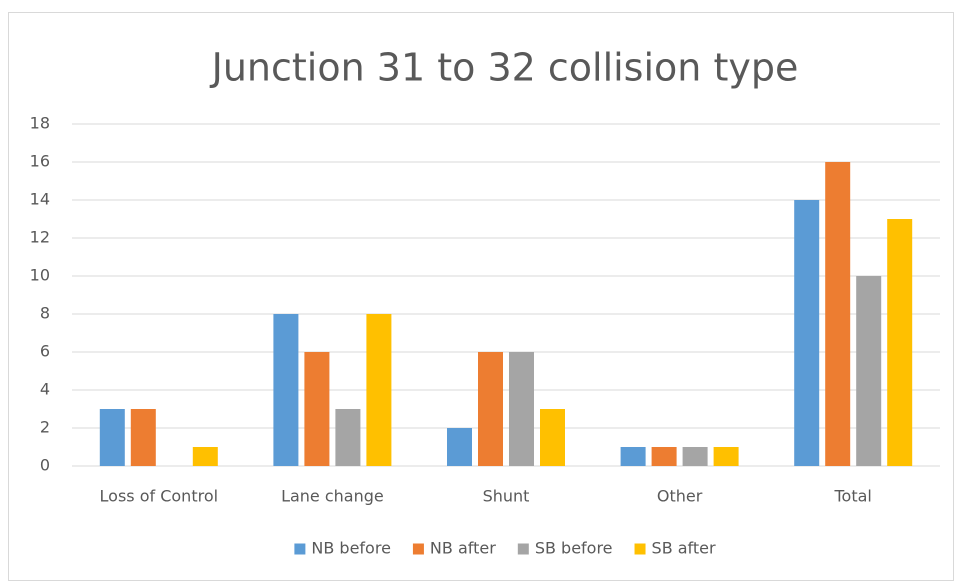 This screenshot has width=957, height=583. I want to click on legend-label: SB before, so click(574, 548).